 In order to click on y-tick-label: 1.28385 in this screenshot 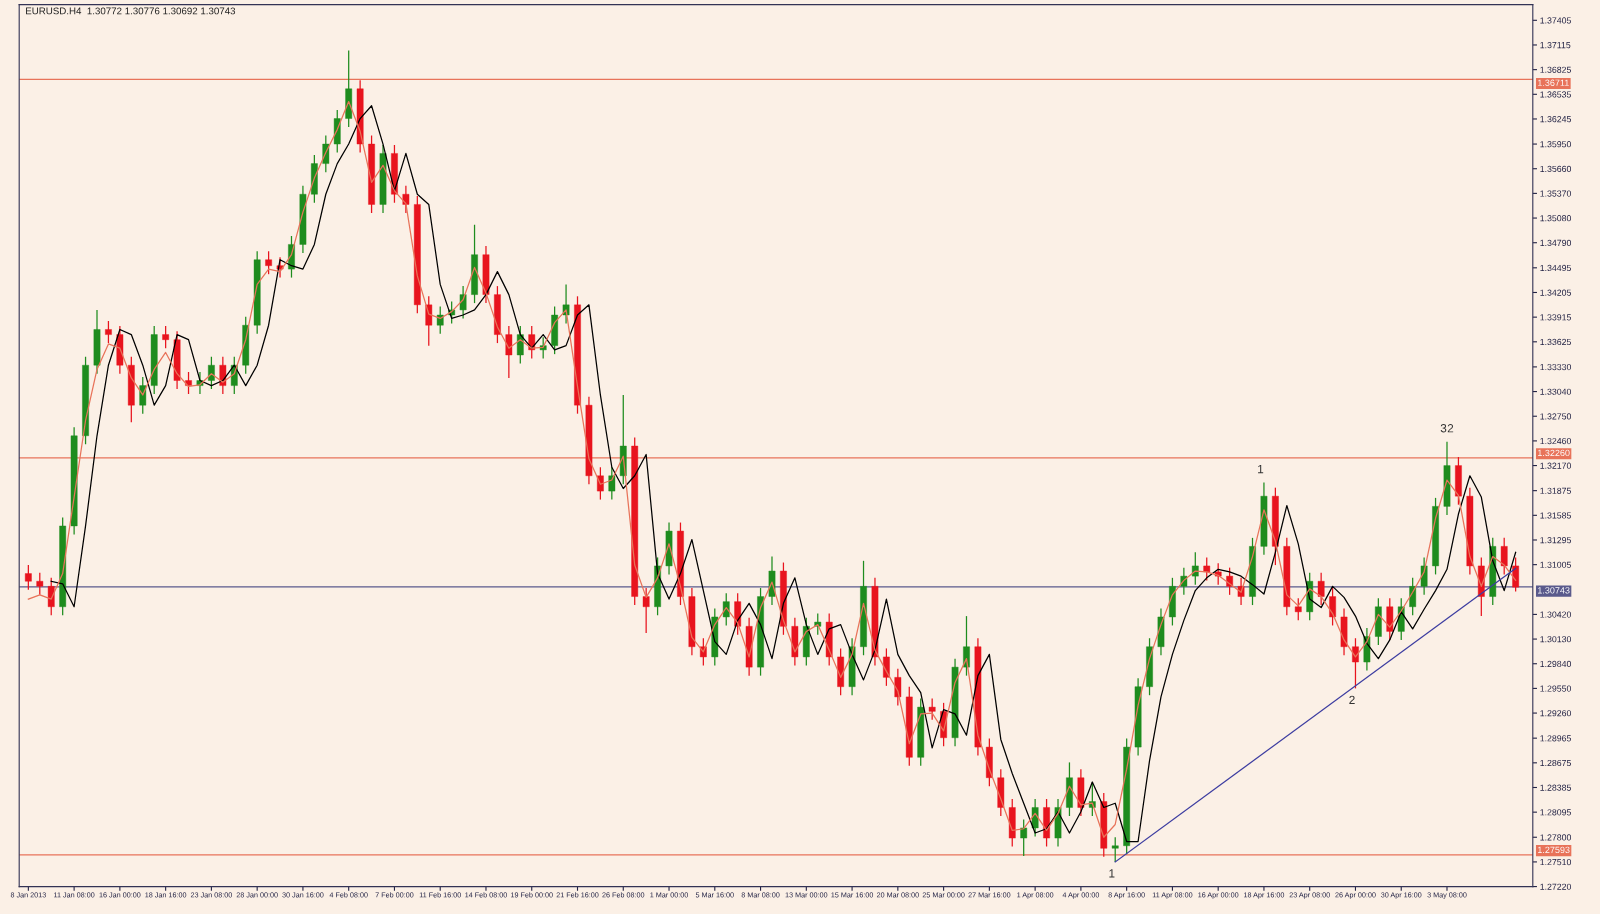, I will do `click(1556, 787)`.